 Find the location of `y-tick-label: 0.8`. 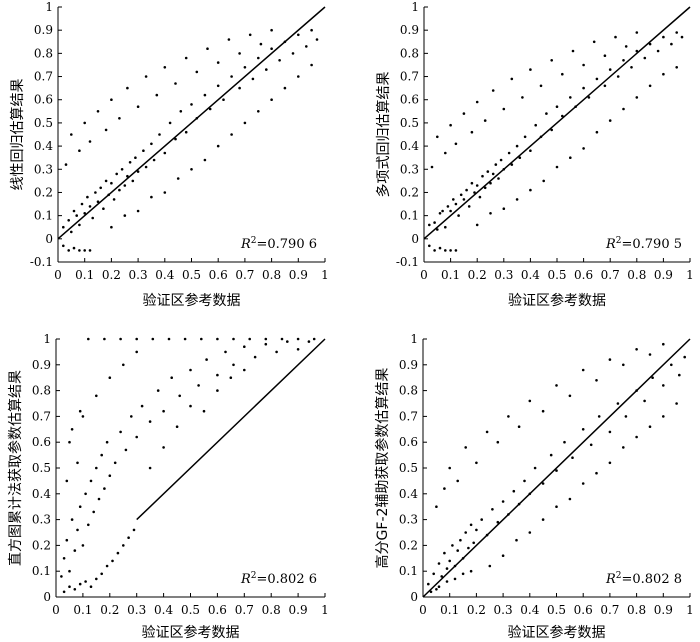

y-tick-label: 0.8 is located at coordinates (408, 391).